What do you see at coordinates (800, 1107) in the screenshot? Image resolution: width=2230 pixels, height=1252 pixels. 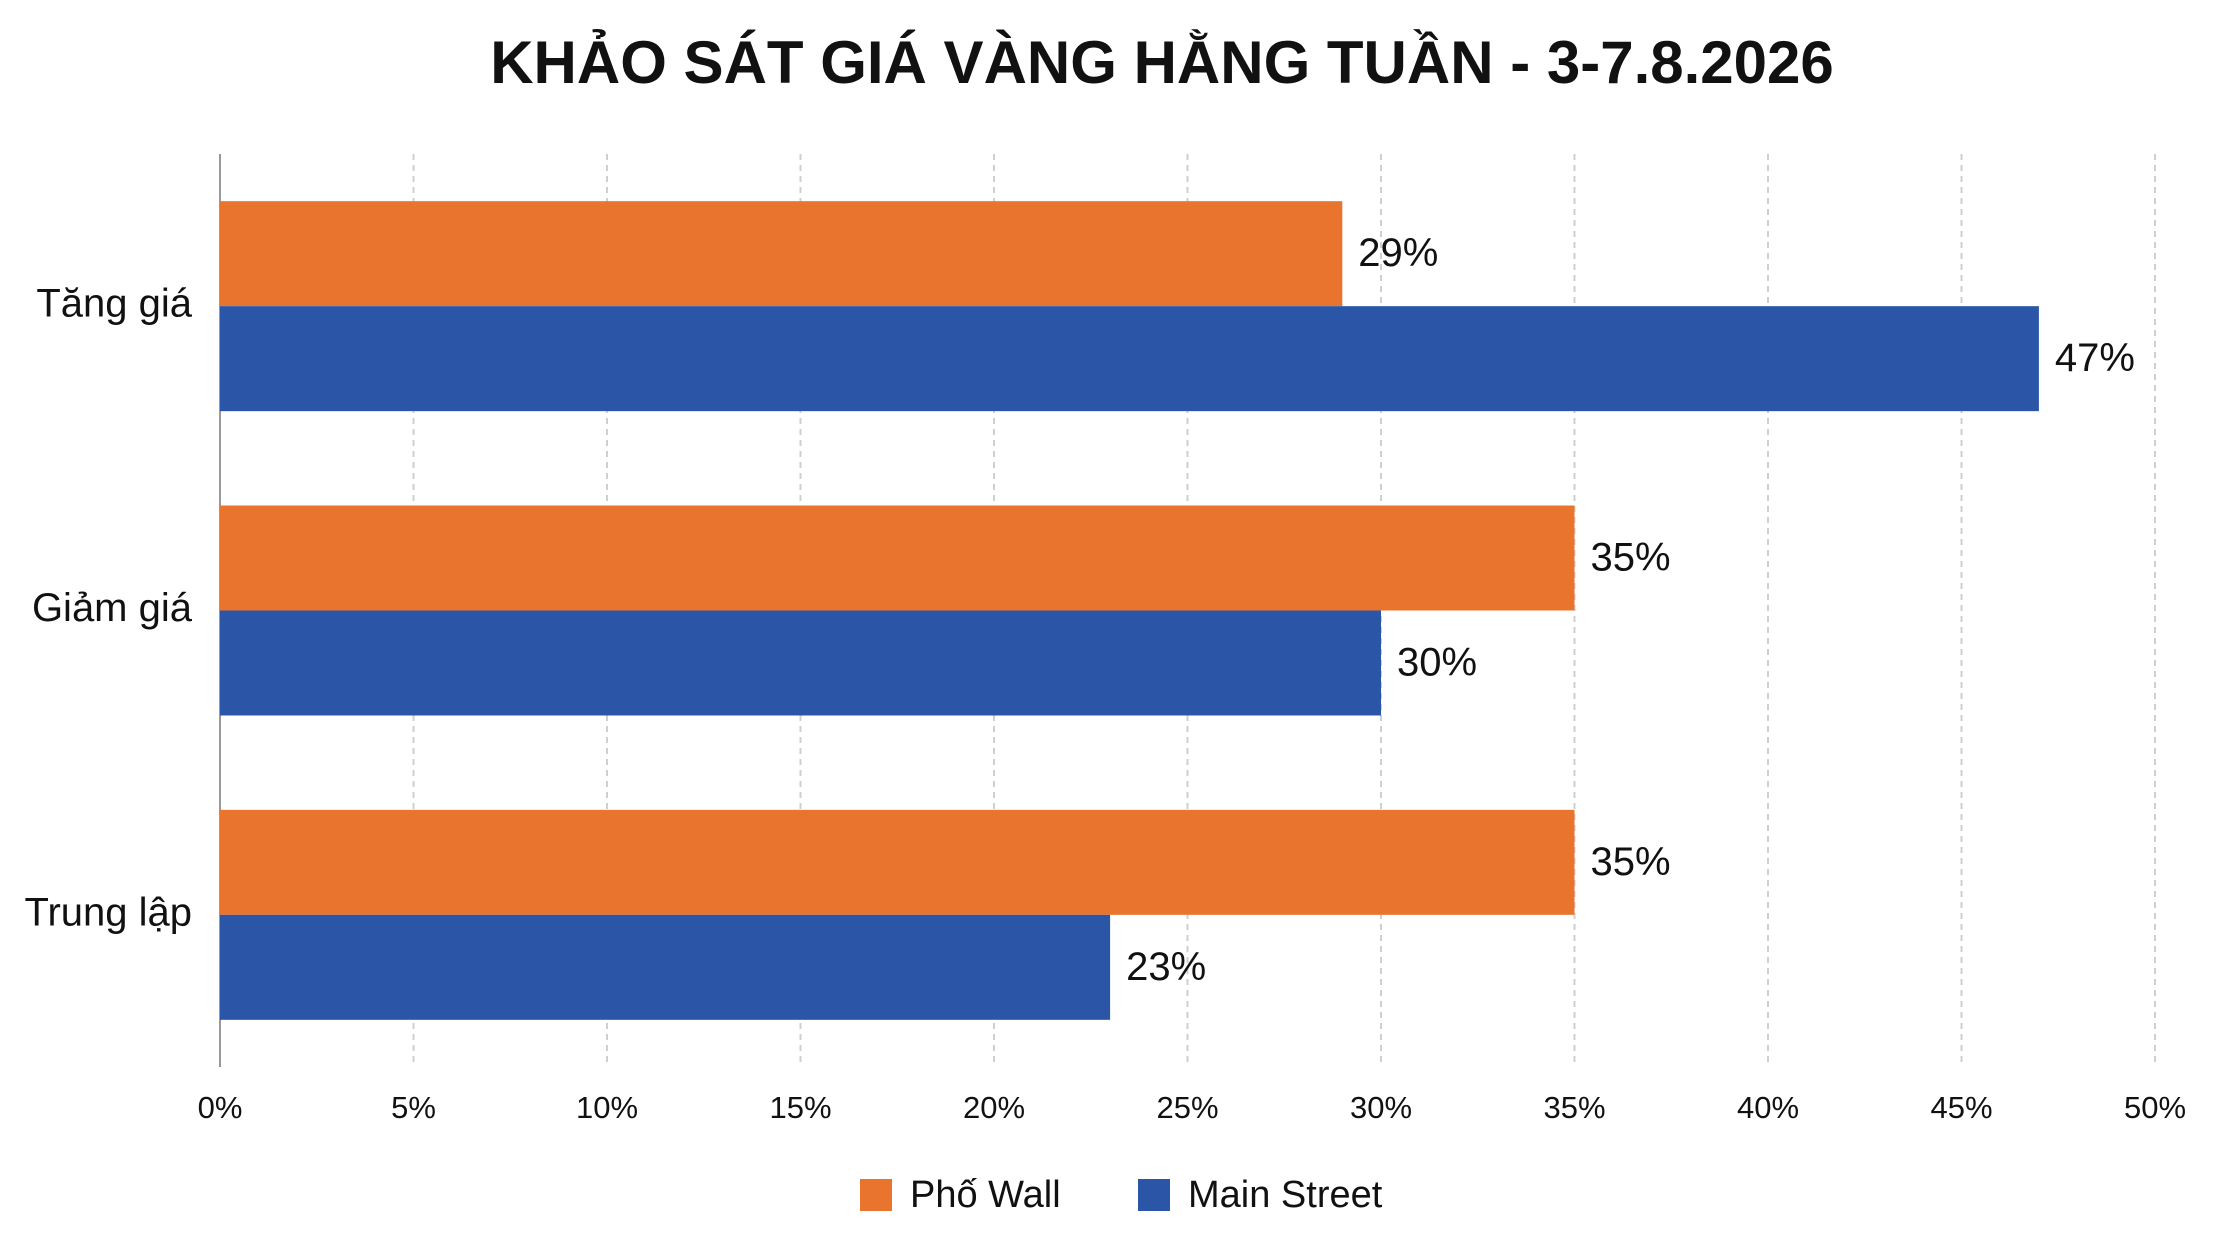 I see `x-tick-label: 15%` at bounding box center [800, 1107].